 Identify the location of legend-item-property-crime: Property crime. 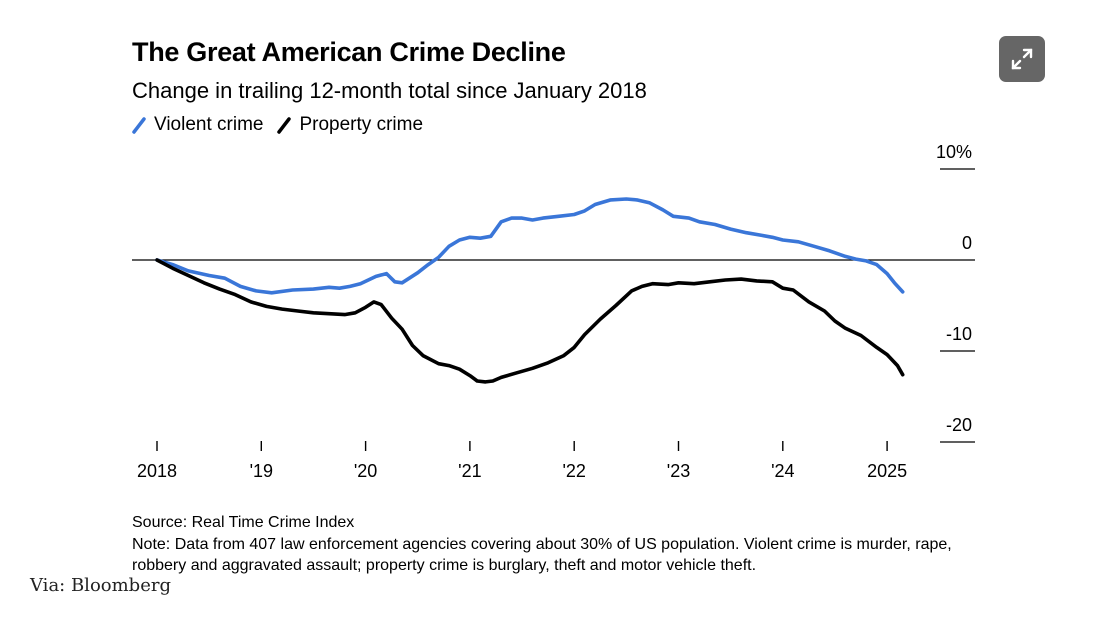
(350, 125).